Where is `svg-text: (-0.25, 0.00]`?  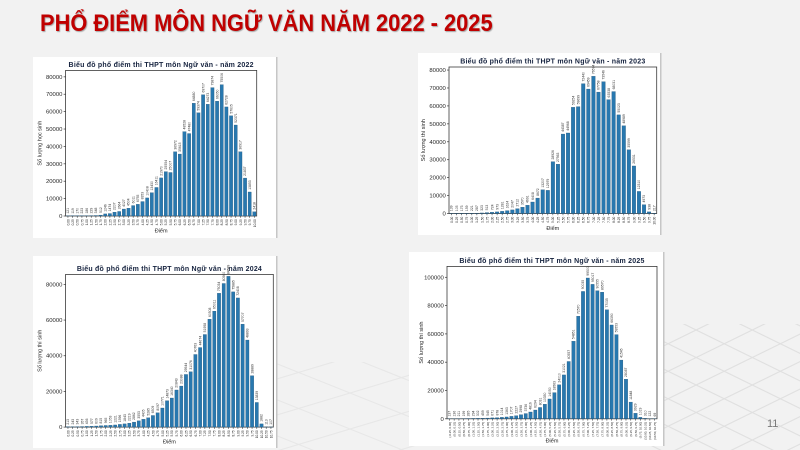 svg-text: (-0.25, 0.00] is located at coordinates (450, 430).